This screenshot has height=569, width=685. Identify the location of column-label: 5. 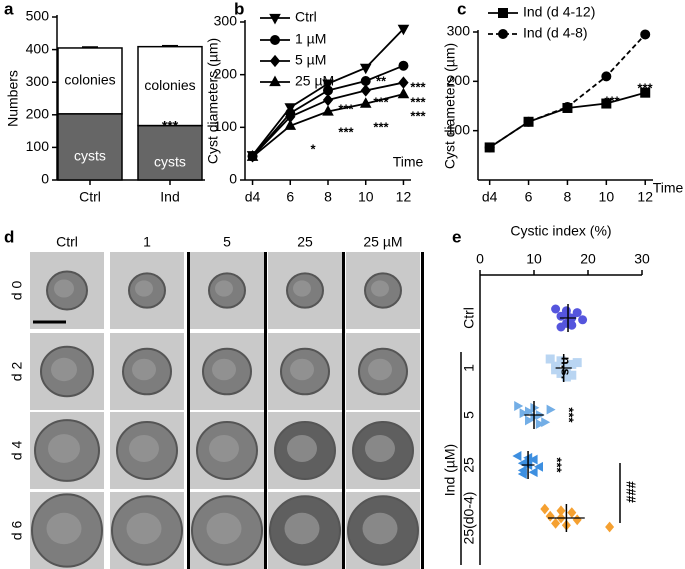
(227, 242).